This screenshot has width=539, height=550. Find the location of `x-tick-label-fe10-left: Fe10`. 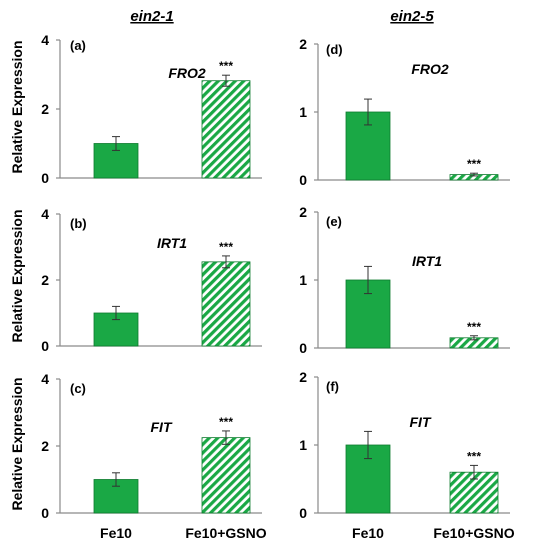

x-tick-label-fe10-left: Fe10 is located at coordinates (116, 533).